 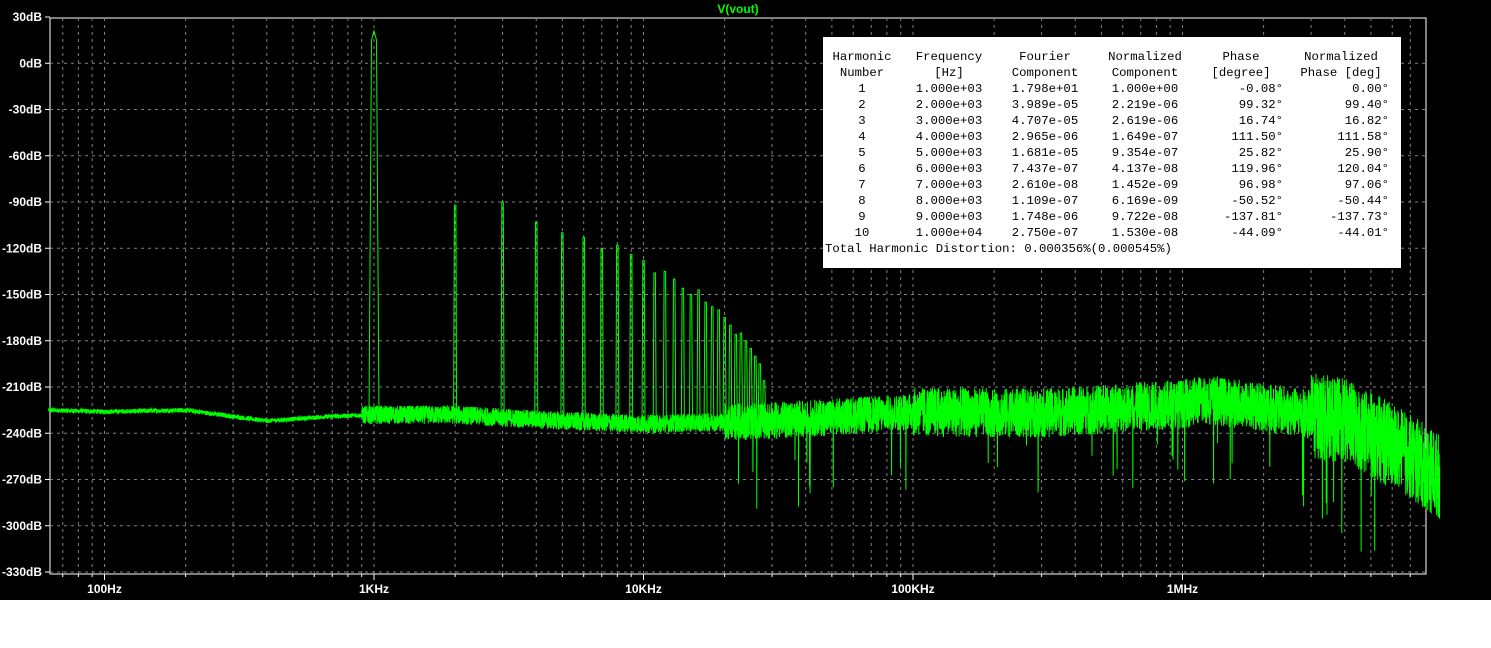 I want to click on fourier-cell: 9.722e-08, so click(x=1145, y=217).